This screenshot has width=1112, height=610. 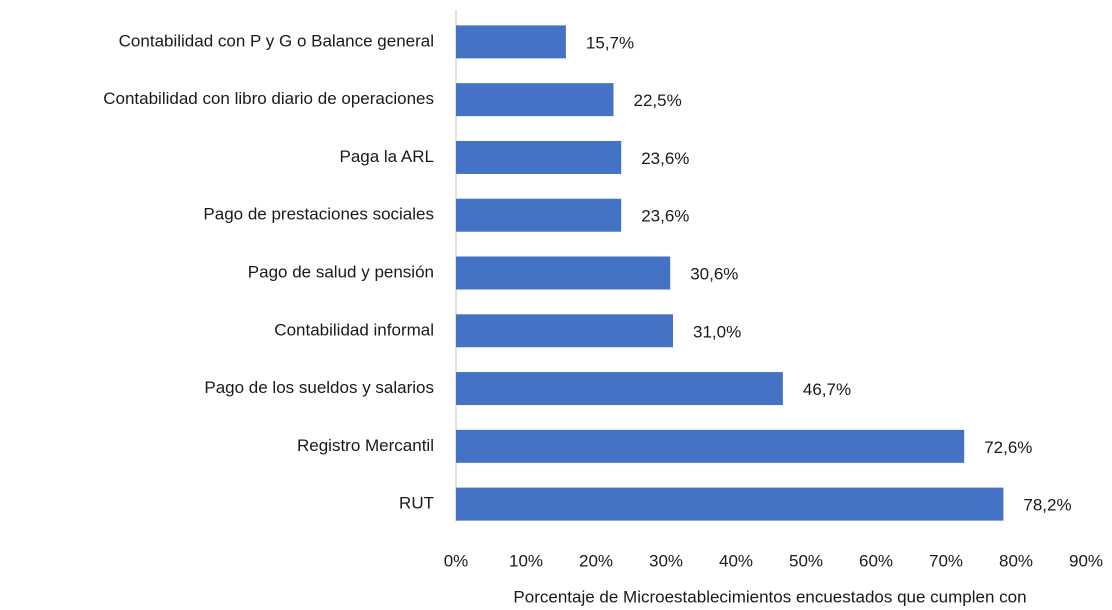 What do you see at coordinates (1008, 447) in the screenshot?
I see `value-label: 72,6%` at bounding box center [1008, 447].